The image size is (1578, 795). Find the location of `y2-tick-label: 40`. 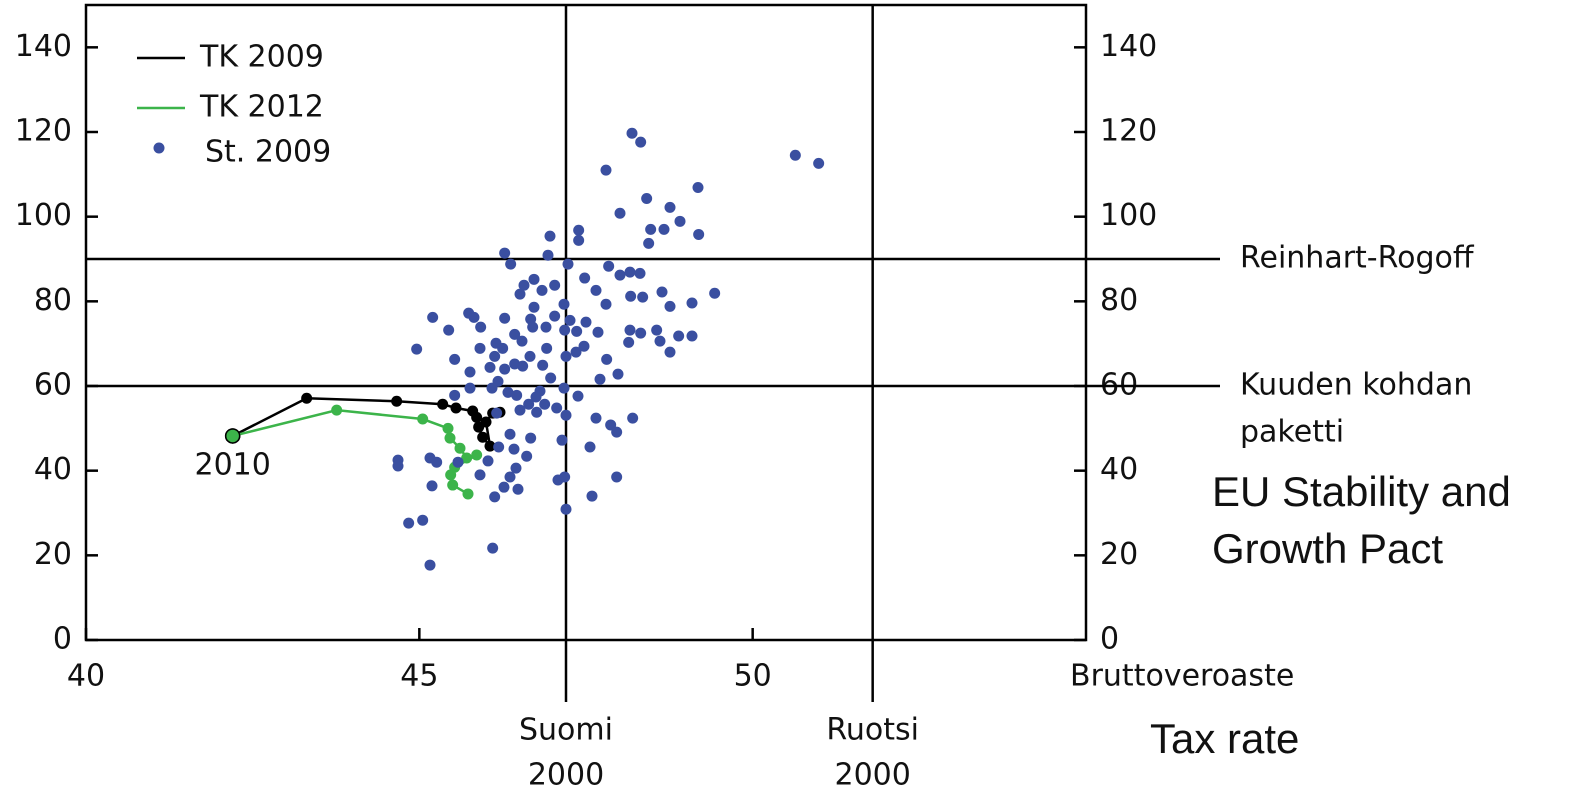

y2-tick-label: 40 is located at coordinates (1119, 469).